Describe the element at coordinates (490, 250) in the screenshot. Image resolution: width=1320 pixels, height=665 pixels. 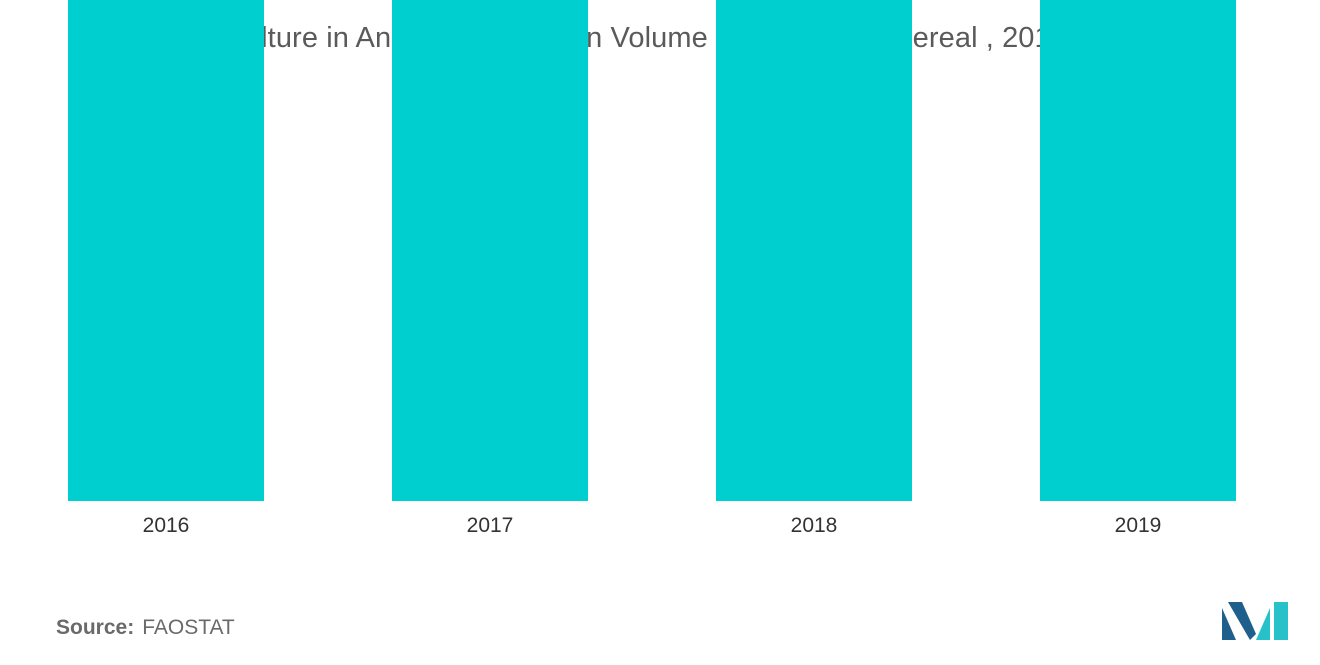
I see `bar-2017` at that location.